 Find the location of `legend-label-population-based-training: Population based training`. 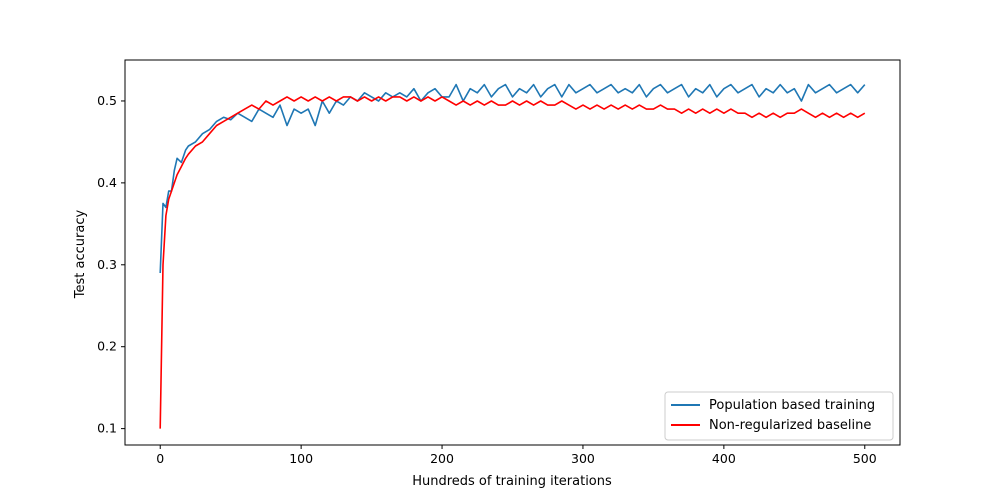

legend-label-population-based-training: Population based training is located at coordinates (792, 405).